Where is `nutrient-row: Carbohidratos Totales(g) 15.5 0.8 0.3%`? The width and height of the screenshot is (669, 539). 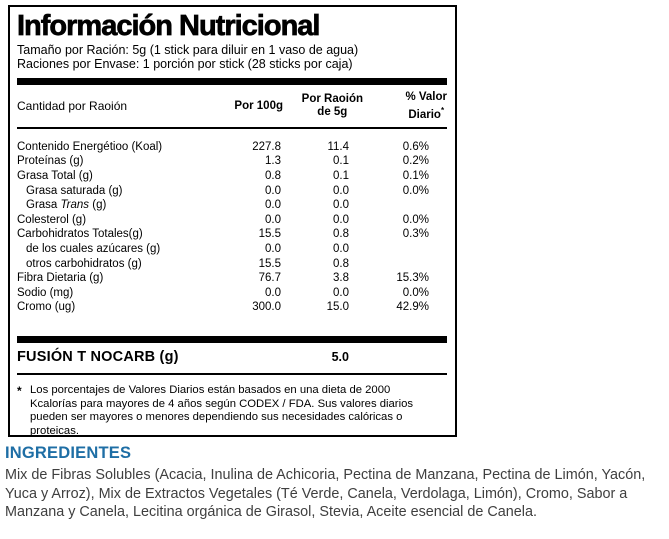 nutrient-row: Carbohidratos Totales(g) 15.5 0.8 0.3% is located at coordinates (232, 234).